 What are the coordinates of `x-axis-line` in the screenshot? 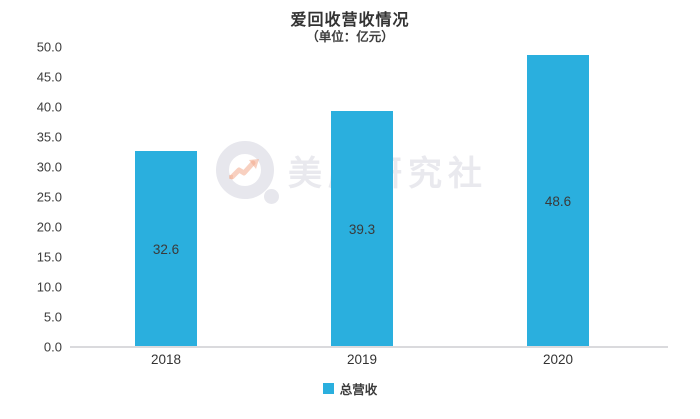 It's located at (369, 347).